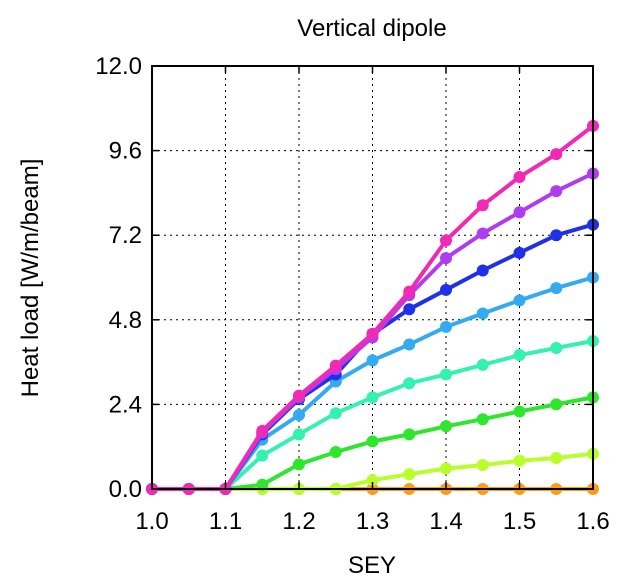 The width and height of the screenshot is (630, 585). I want to click on x-axis-label: SEY, so click(372, 565).